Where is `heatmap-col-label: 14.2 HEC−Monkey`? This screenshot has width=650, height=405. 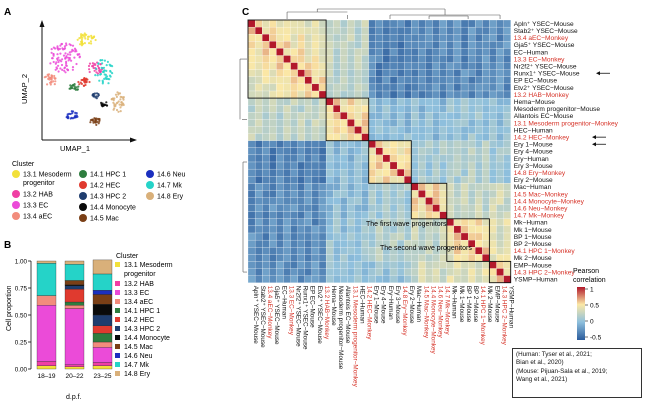
heatmap-col-label: 14.2 HEC−Monkey is located at coordinates (368, 313).